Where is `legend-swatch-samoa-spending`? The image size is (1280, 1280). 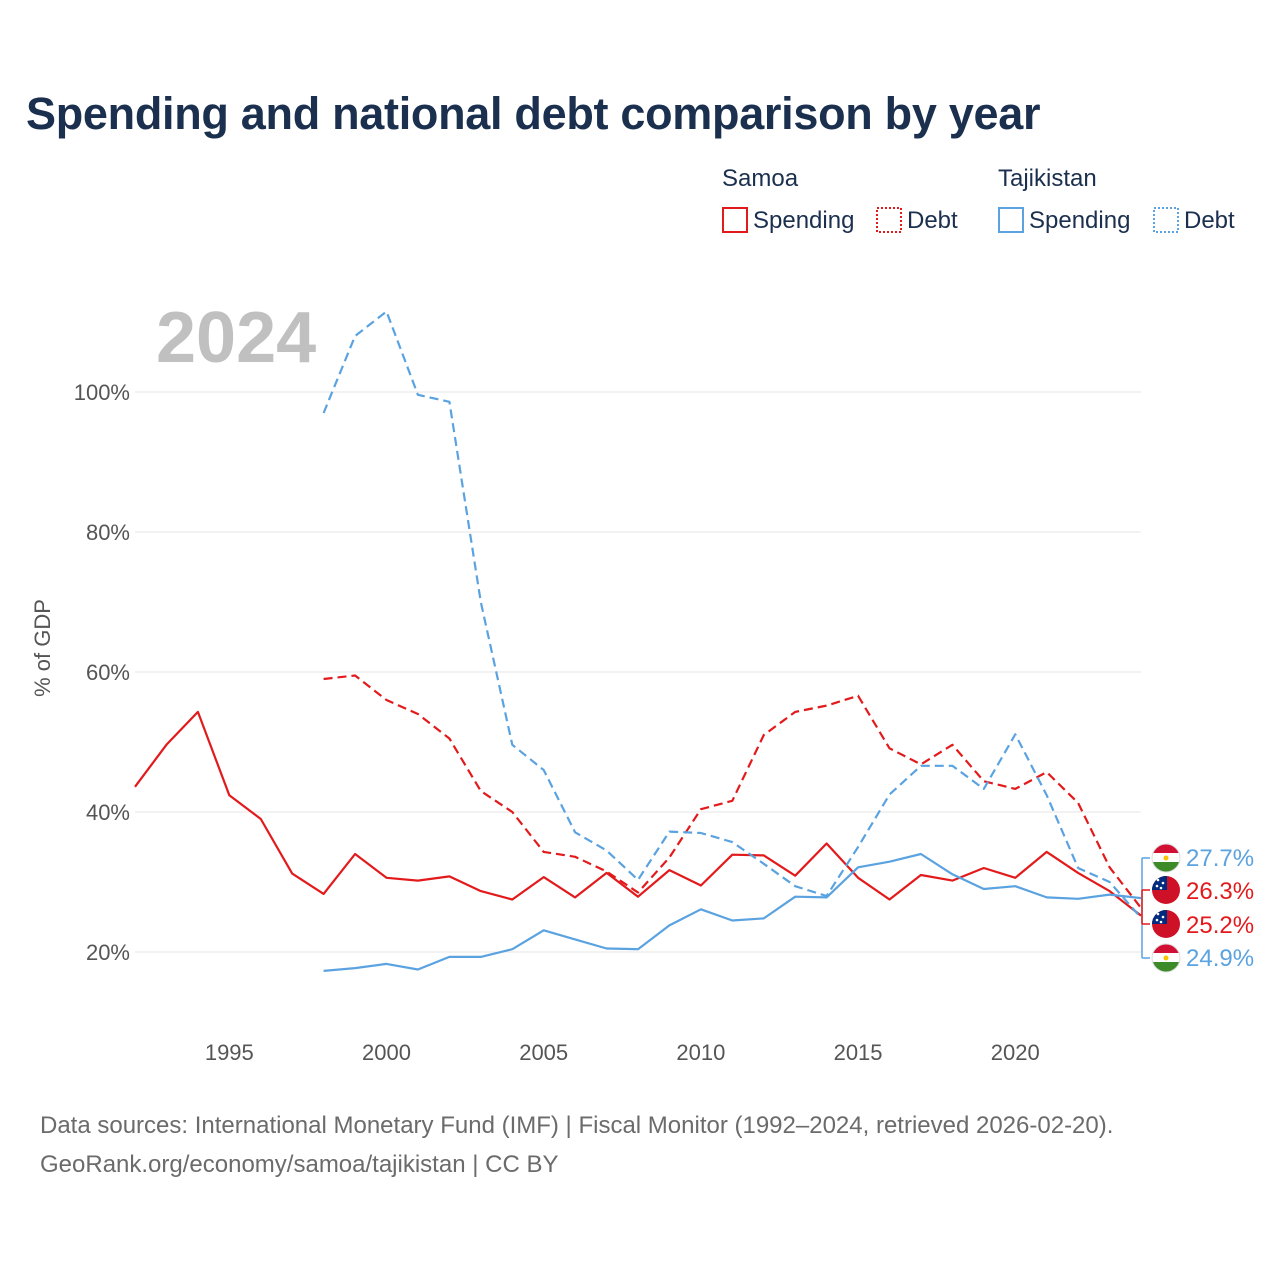
legend-swatch-samoa-spending is located at coordinates (735, 220).